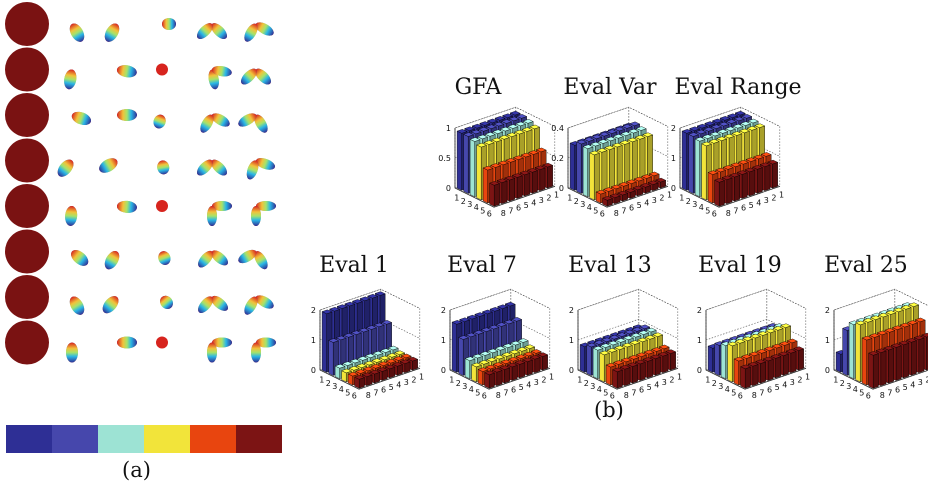 The width and height of the screenshot is (928, 488). I want to click on bar3d-chart: 00.511 2 3 4 5 6 8 7 6 5 4 3 2 1, so click(498, 162).